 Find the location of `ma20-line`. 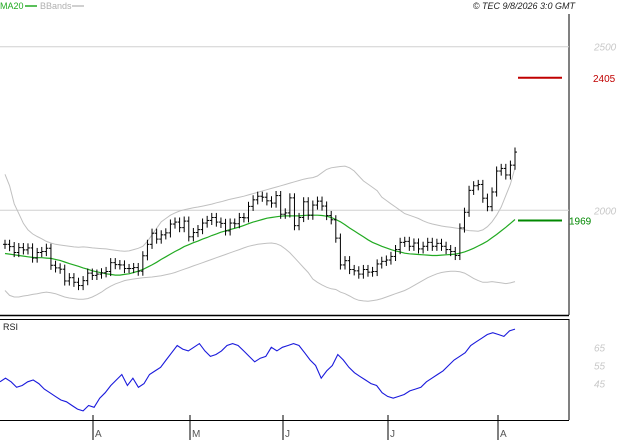

ma20-line is located at coordinates (260, 245).